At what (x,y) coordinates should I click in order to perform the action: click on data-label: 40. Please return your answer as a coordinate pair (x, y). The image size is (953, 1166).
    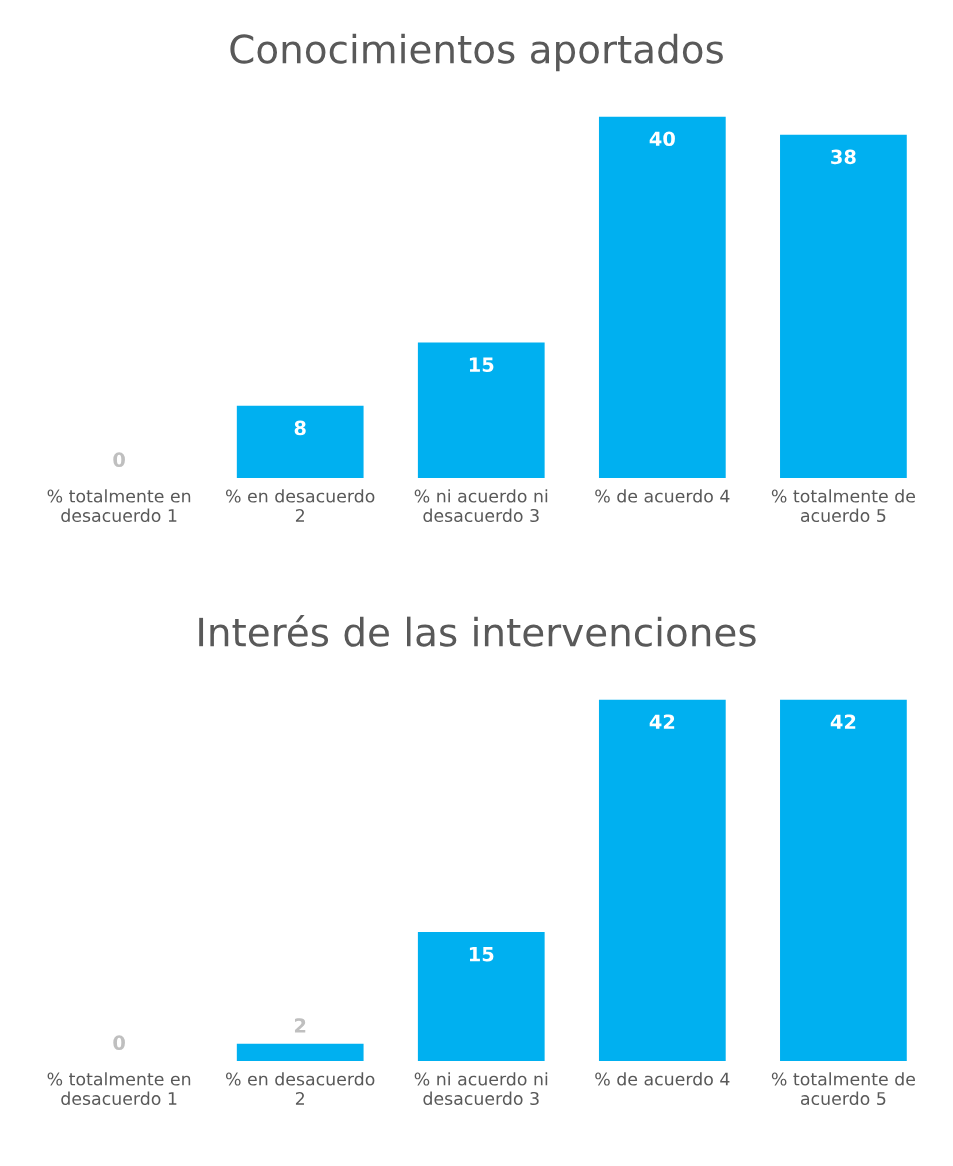
    Looking at the image, I should click on (662, 139).